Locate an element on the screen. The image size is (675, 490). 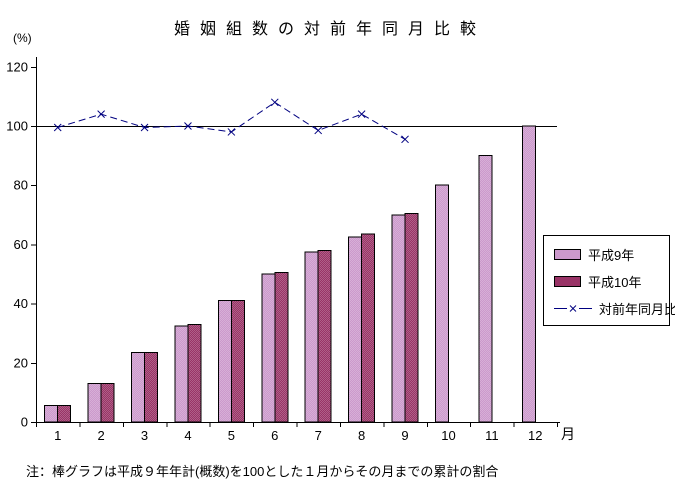
x-label-month-7: 7 is located at coordinates (318, 435).